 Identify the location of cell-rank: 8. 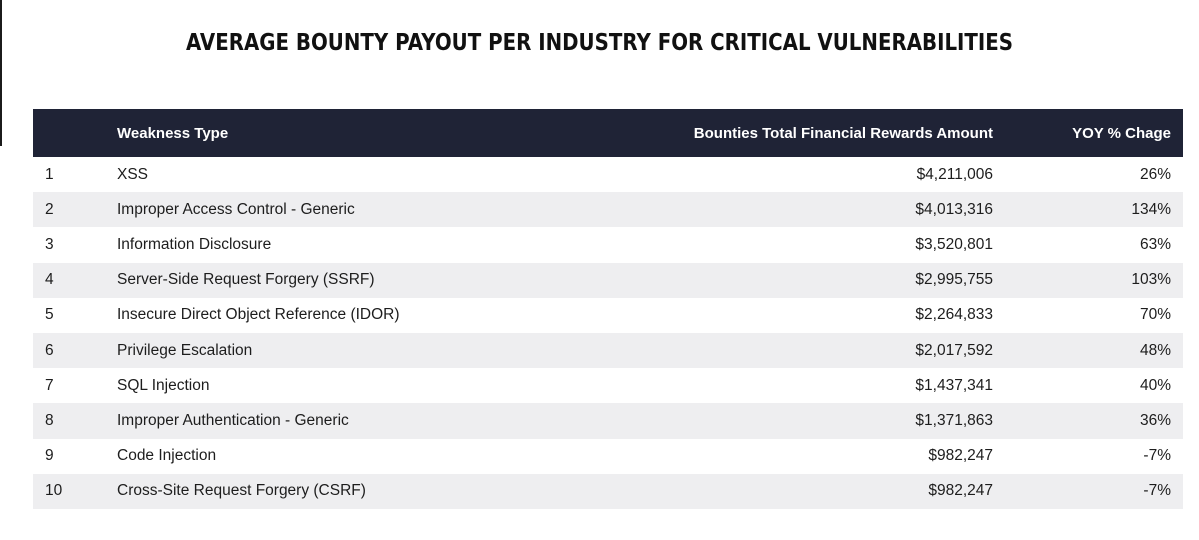
(49, 420).